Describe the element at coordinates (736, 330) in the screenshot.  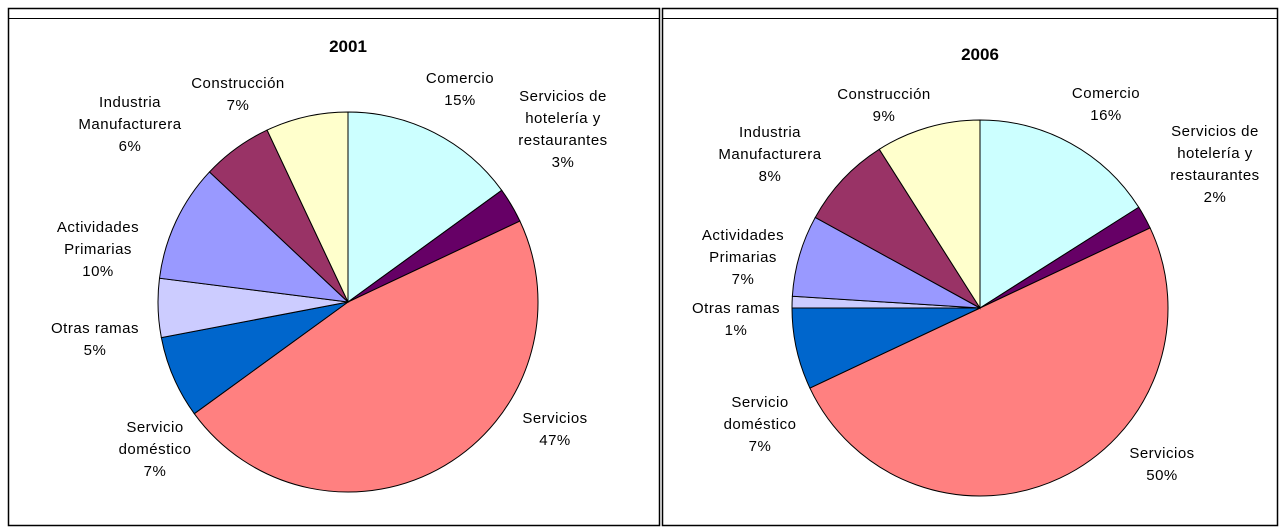
I see `slice-value: 1%` at that location.